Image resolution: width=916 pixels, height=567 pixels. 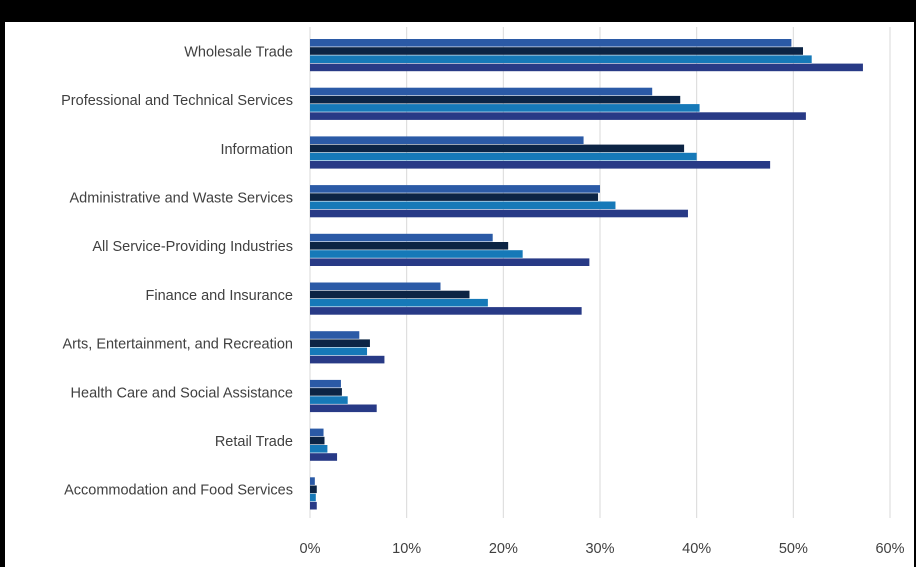 I want to click on title-bar, so click(x=458, y=11).